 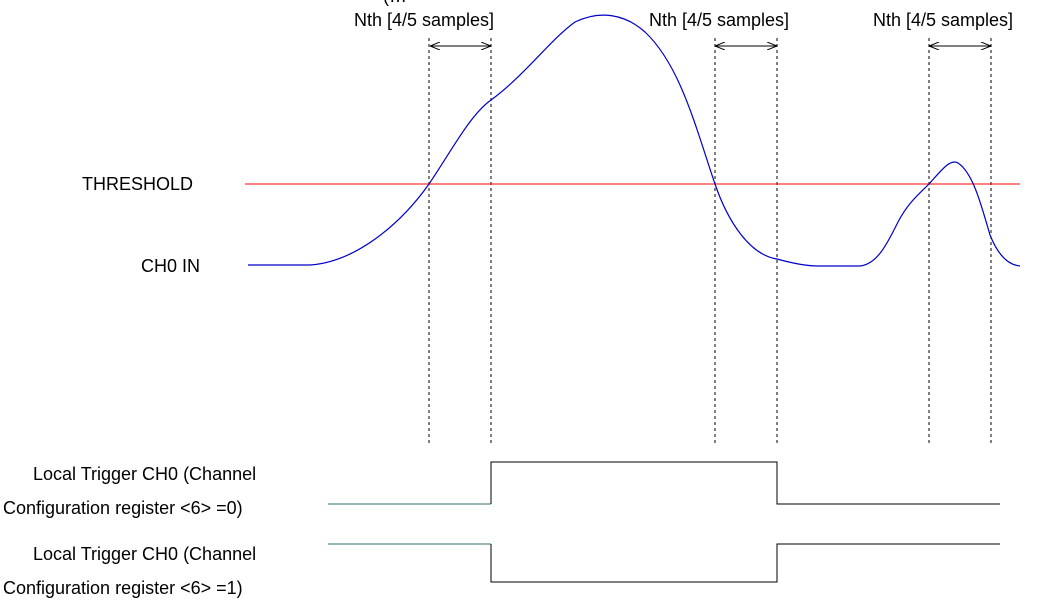 I want to click on trigger1-waveform, so click(x=745, y=563).